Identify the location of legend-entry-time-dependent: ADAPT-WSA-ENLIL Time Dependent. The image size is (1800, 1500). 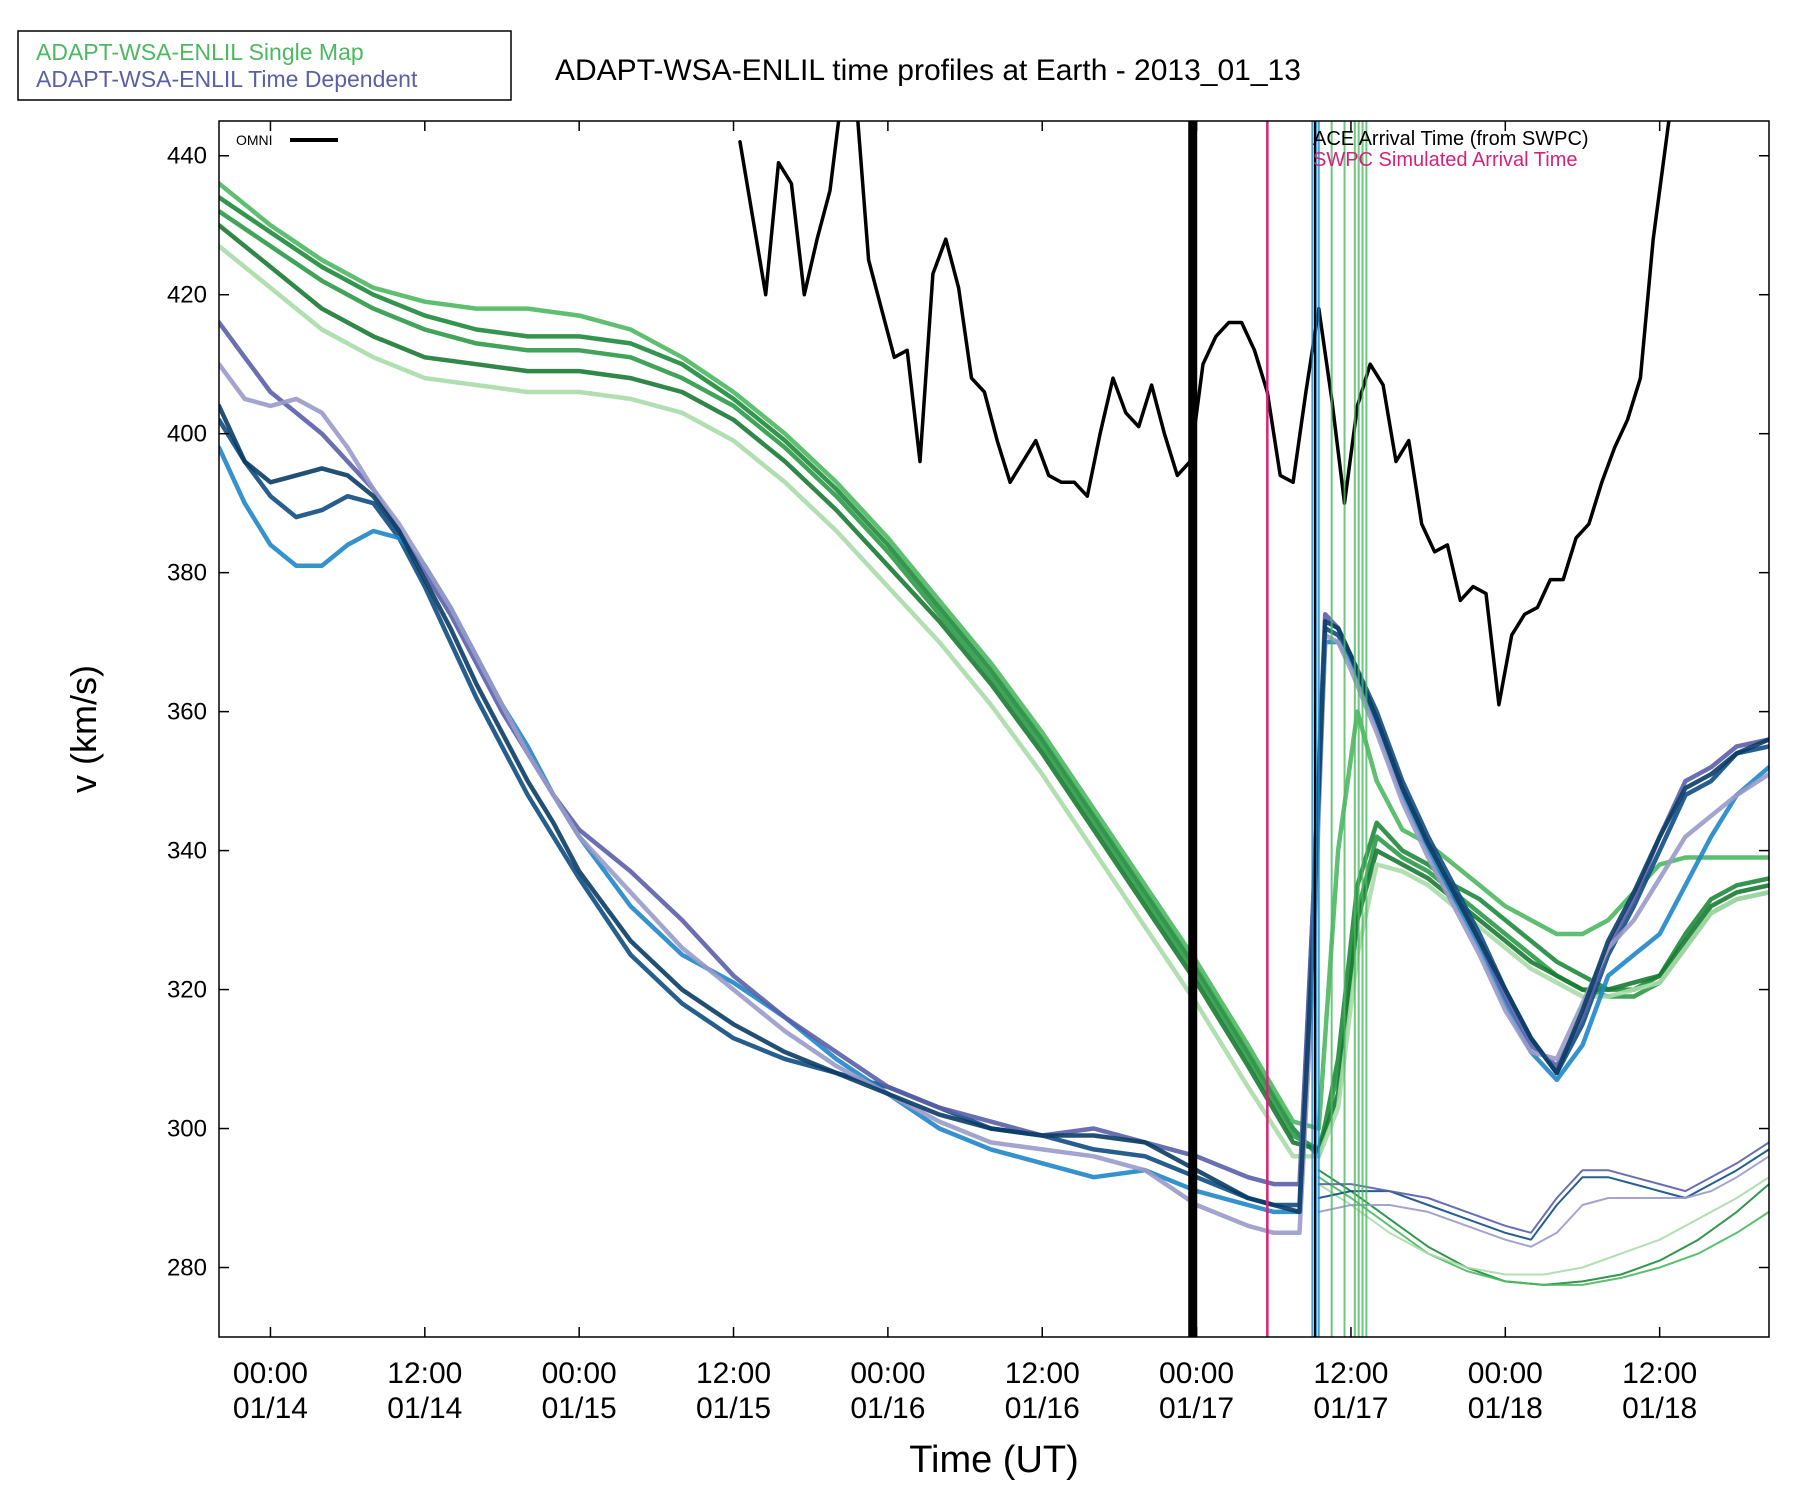
(227, 79).